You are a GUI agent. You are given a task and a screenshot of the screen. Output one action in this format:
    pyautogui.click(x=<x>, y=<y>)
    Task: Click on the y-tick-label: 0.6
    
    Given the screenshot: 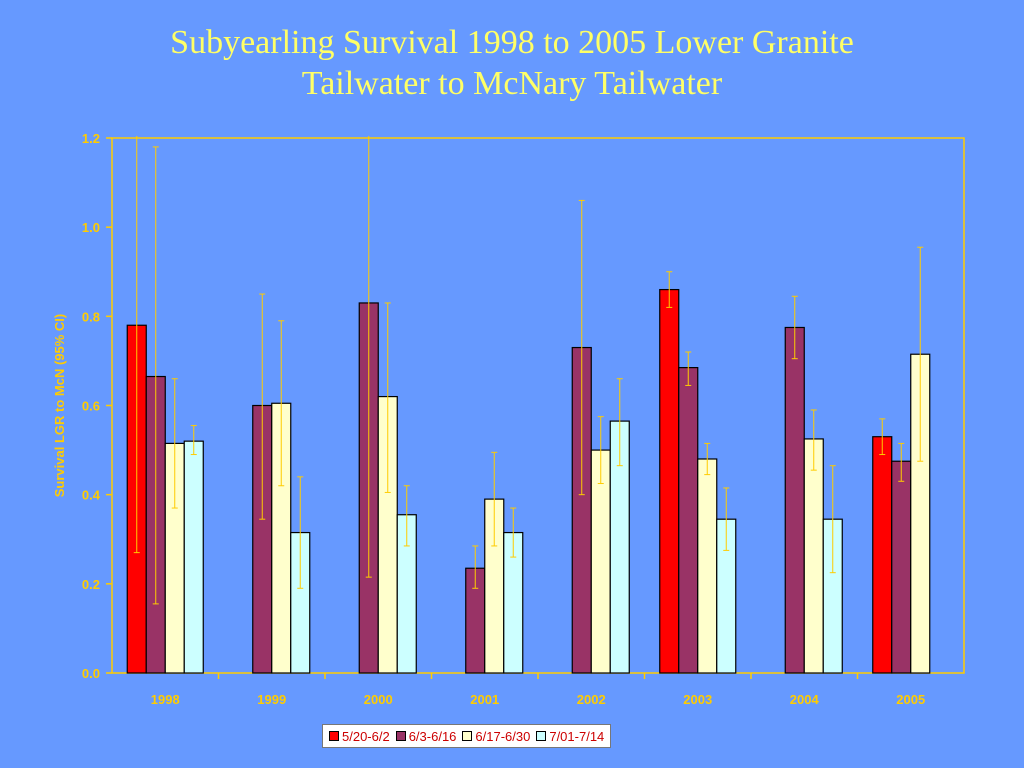 What is the action you would take?
    pyautogui.click(x=91, y=406)
    